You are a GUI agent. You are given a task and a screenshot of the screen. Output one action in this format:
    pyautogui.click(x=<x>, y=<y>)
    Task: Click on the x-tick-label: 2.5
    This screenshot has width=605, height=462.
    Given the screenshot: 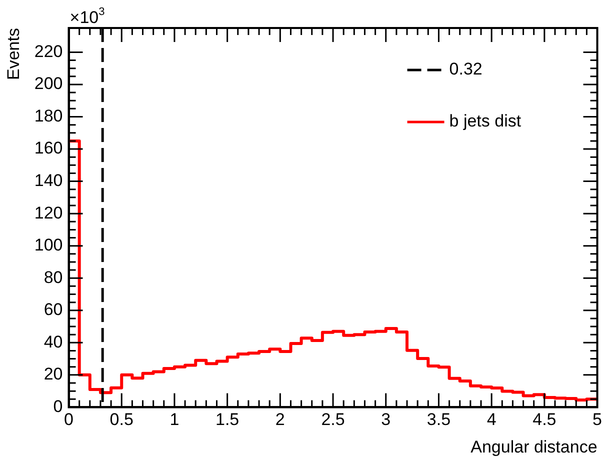 What is the action you would take?
    pyautogui.click(x=333, y=420)
    